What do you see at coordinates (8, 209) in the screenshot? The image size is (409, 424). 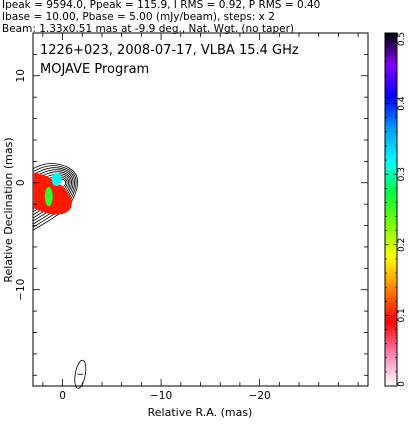 I see `y-axis-label: Relative Declination (mas)` at bounding box center [8, 209].